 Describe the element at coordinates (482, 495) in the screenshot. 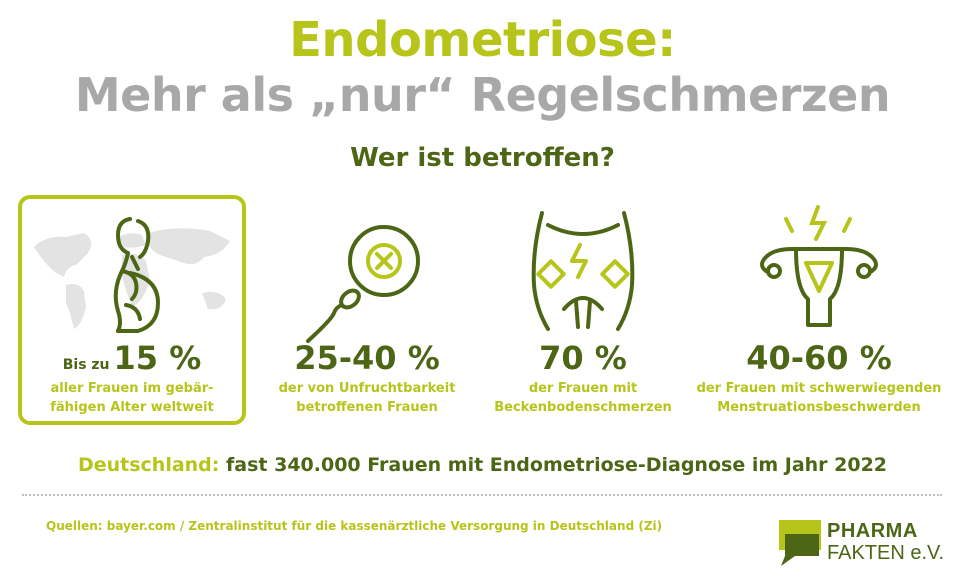

I see `dotted-divider` at that location.